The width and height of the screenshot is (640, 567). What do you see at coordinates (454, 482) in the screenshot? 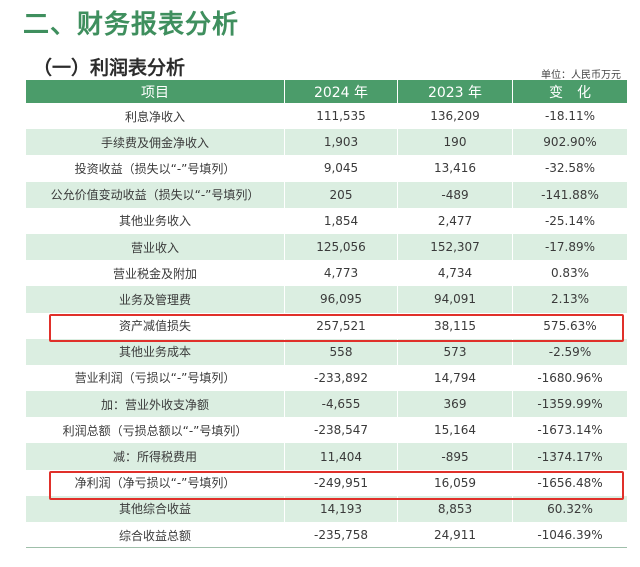
I see `value-2023: 16,059` at bounding box center [454, 482].